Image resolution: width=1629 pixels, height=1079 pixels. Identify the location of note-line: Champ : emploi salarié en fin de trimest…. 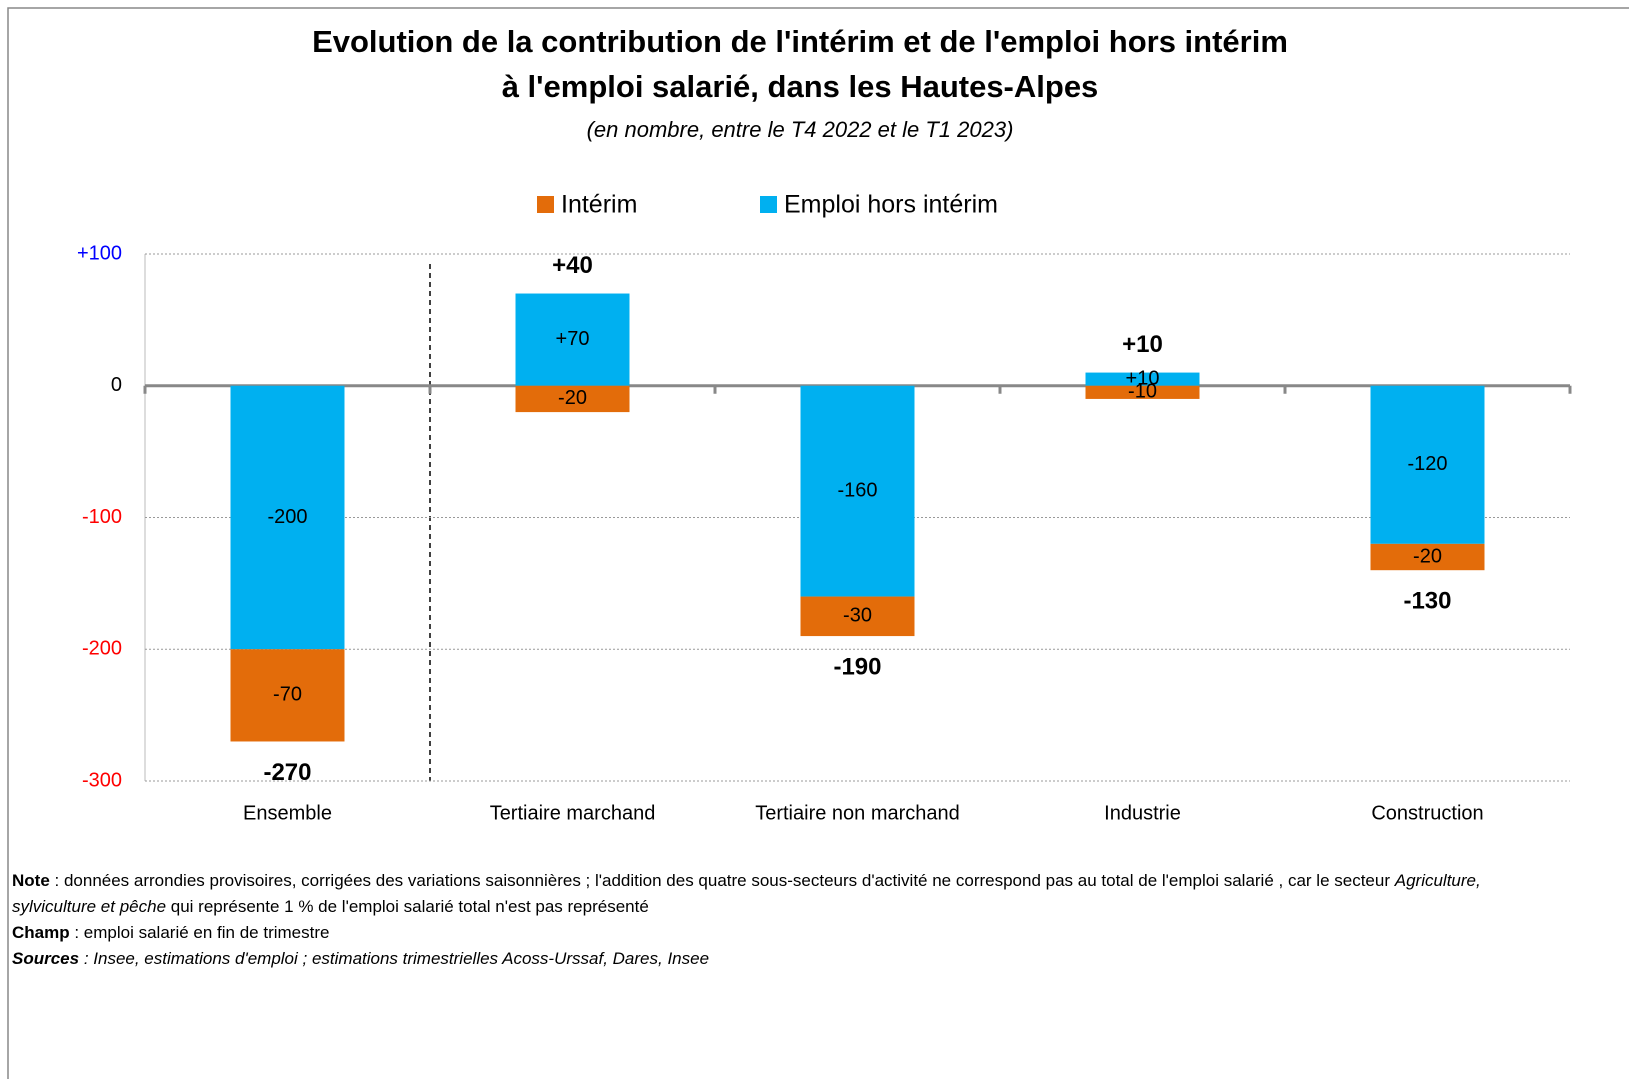
(772, 933).